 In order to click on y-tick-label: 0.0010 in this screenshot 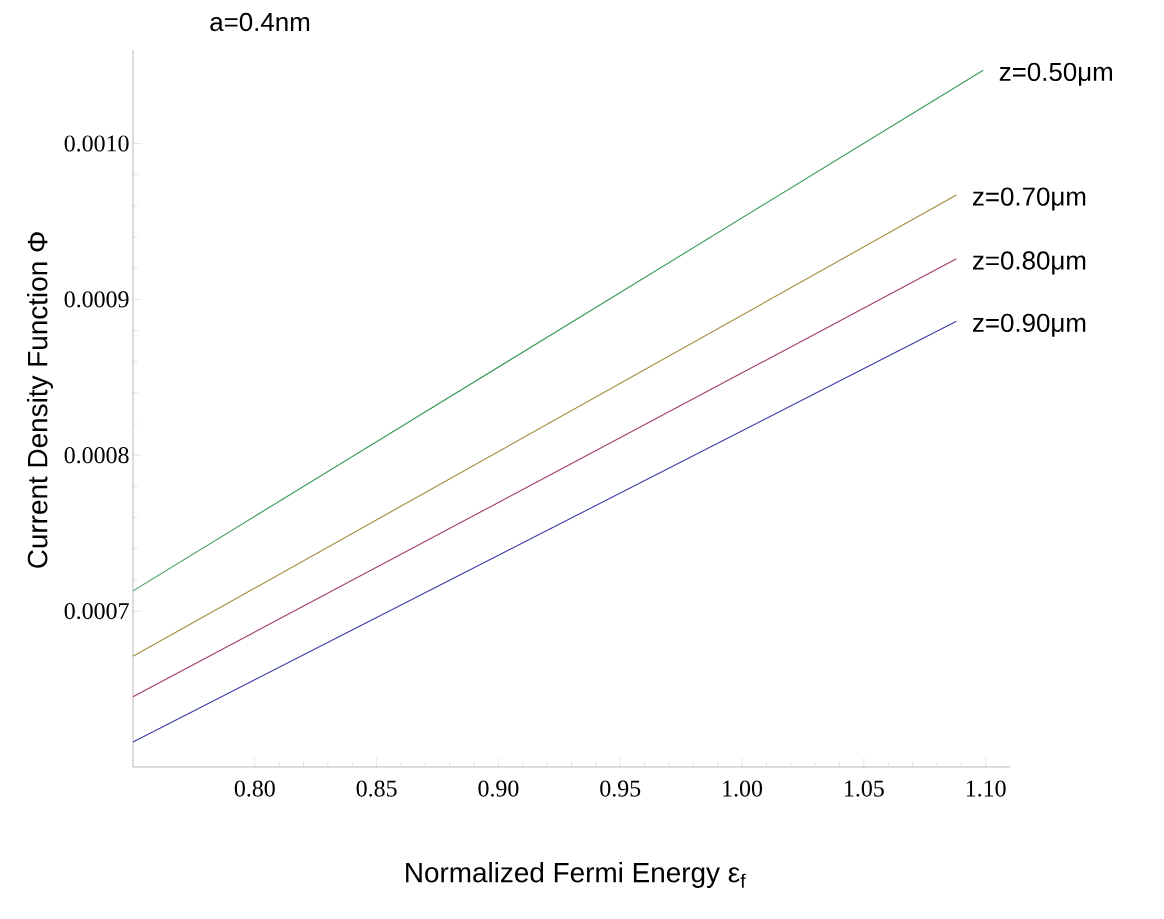, I will do `click(96, 143)`.